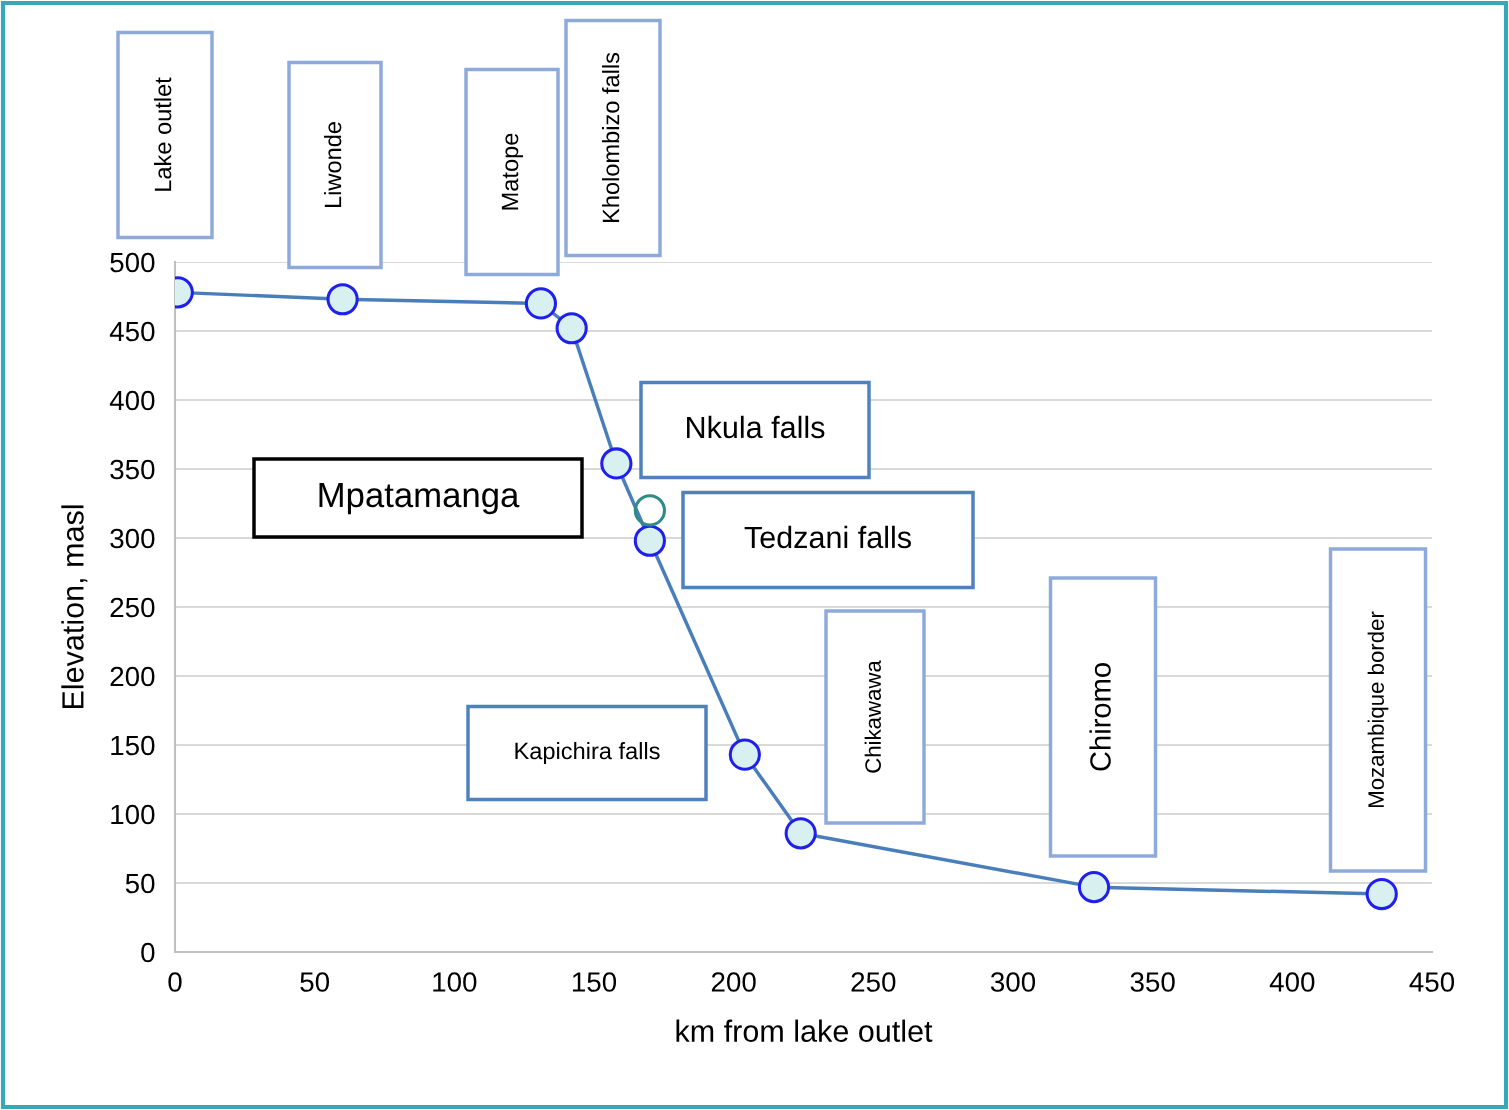  Describe the element at coordinates (1100, 717) in the screenshot. I see `annotation: Chiromo` at that location.